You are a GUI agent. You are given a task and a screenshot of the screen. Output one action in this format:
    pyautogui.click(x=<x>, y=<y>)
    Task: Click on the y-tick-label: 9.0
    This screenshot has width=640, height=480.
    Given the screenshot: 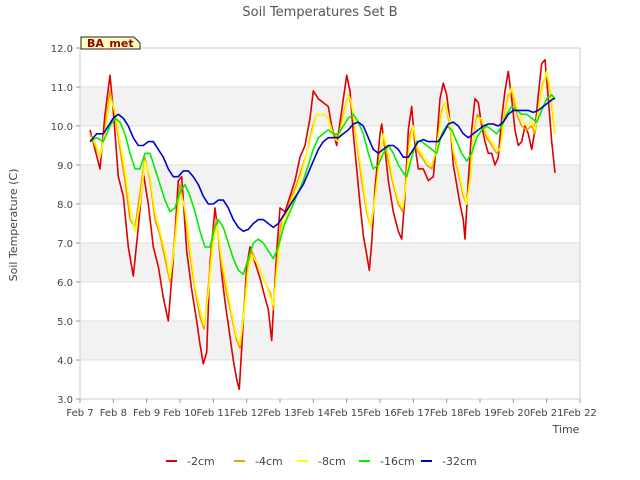 What is the action you would take?
    pyautogui.click(x=65, y=166)
    